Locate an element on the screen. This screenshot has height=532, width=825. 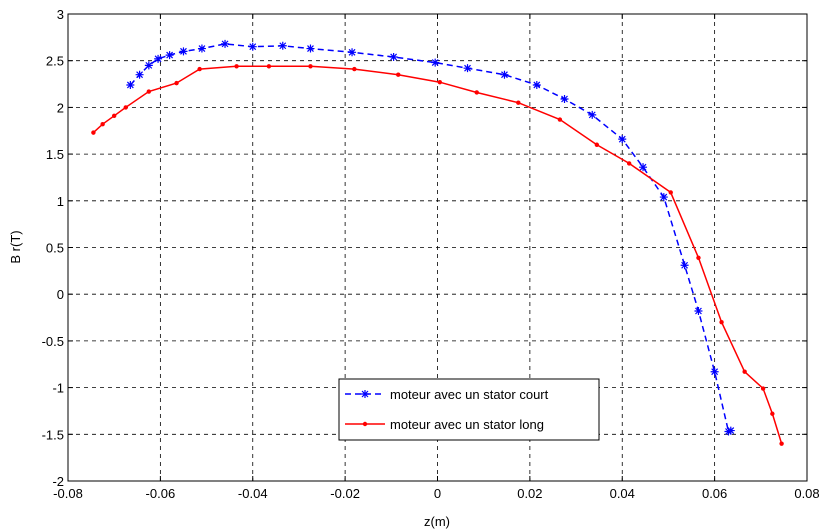
y-tick-label: 1 is located at coordinates (60, 201).